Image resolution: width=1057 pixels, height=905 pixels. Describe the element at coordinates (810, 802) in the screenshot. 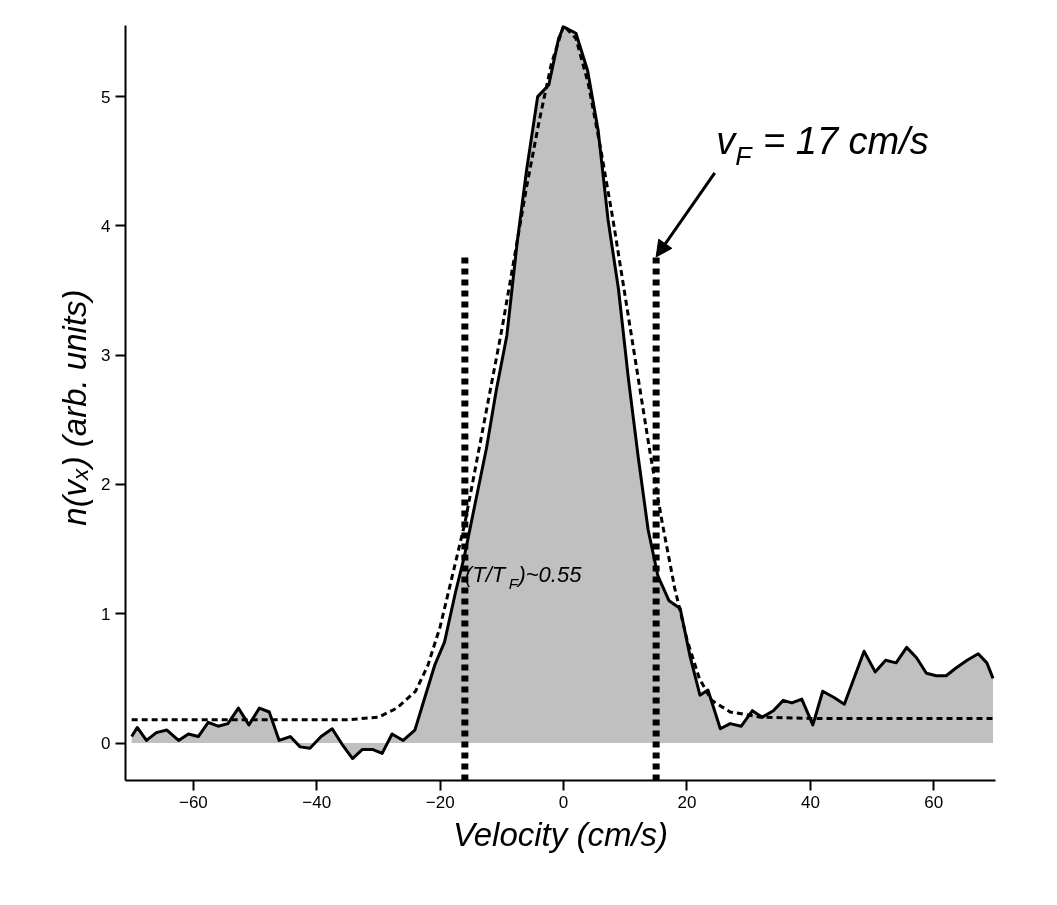

I see `x-tick-label: 40` at that location.